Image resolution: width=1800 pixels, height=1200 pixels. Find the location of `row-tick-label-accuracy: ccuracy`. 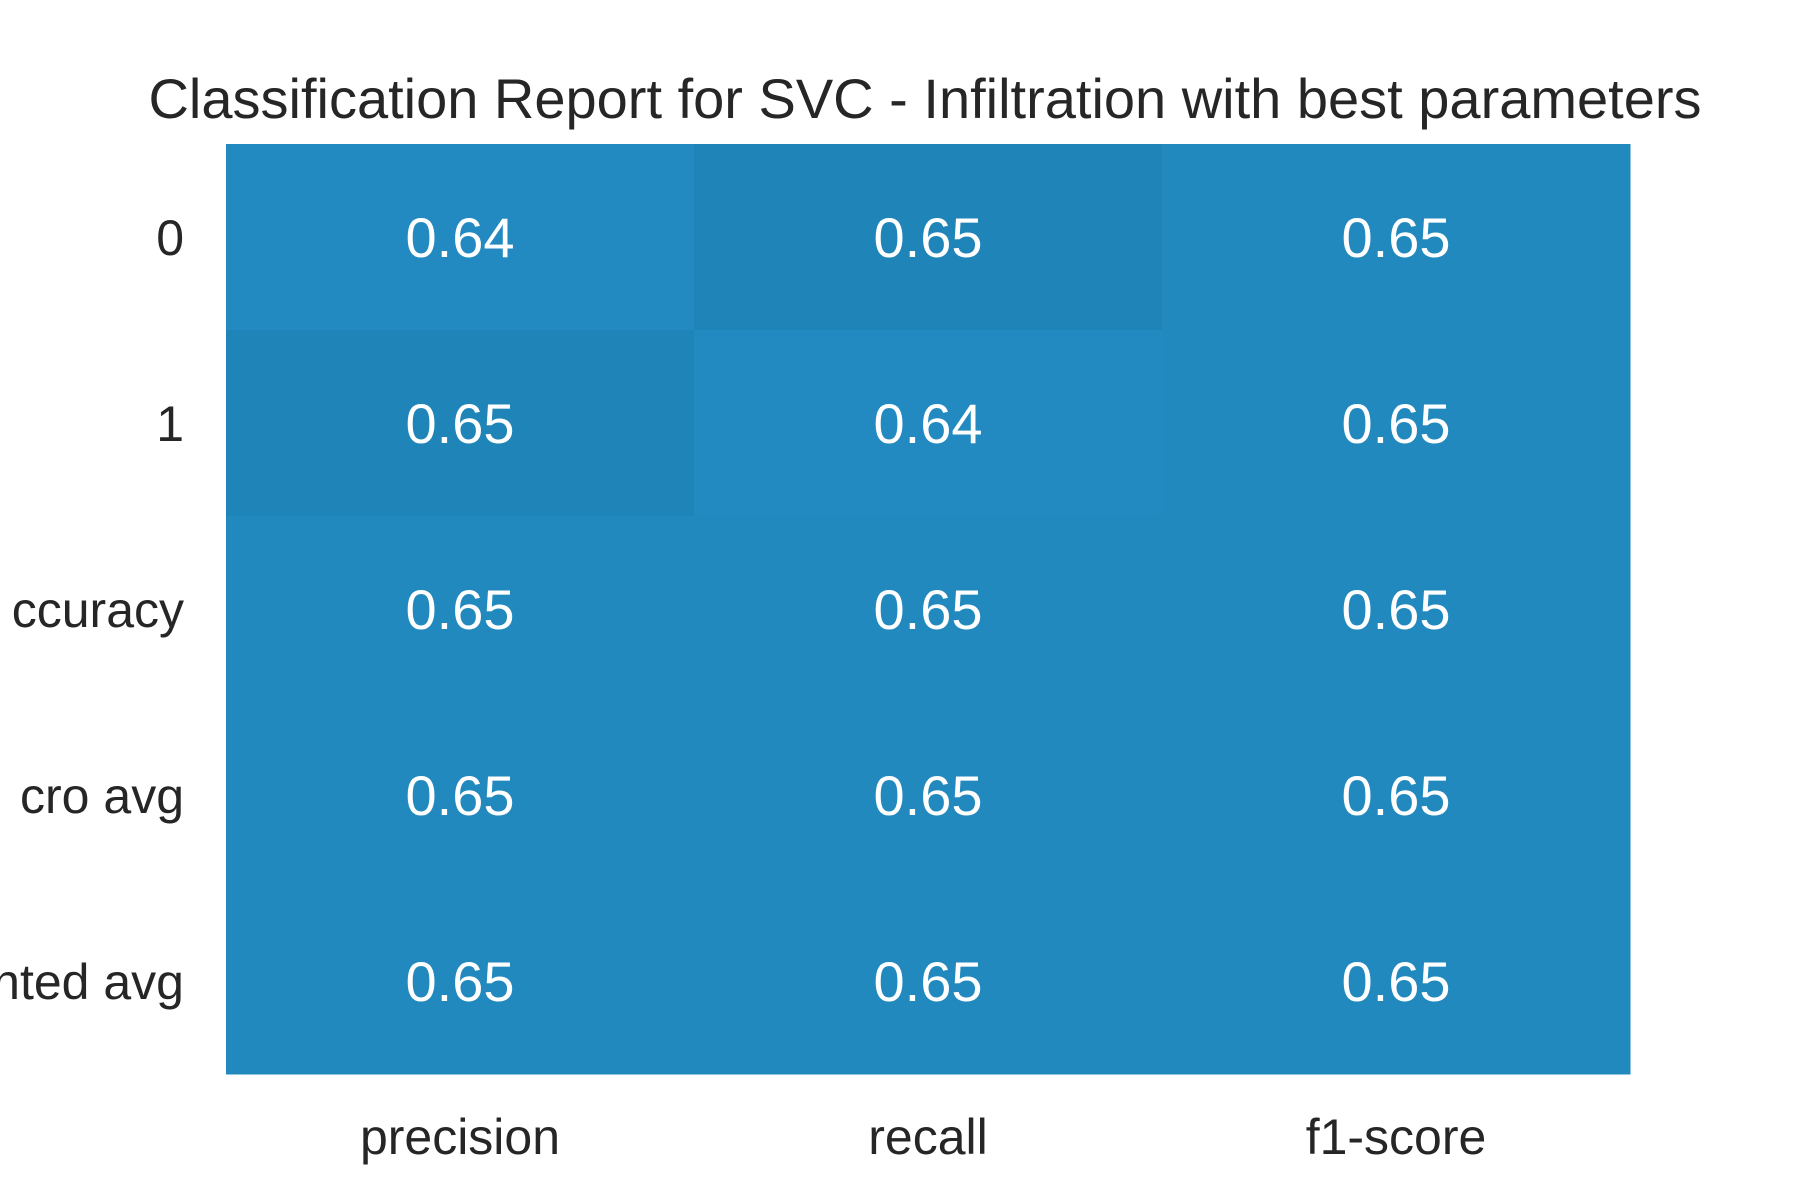

row-tick-label-accuracy: ccuracy is located at coordinates (98, 610).